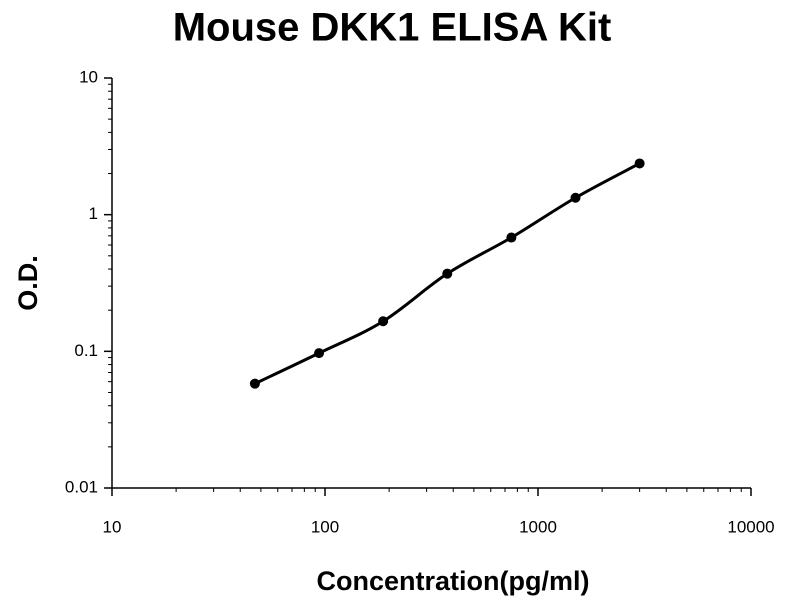 The height and width of the screenshot is (600, 800). What do you see at coordinates (750, 526) in the screenshot?
I see `x-tick-label: 10000` at bounding box center [750, 526].